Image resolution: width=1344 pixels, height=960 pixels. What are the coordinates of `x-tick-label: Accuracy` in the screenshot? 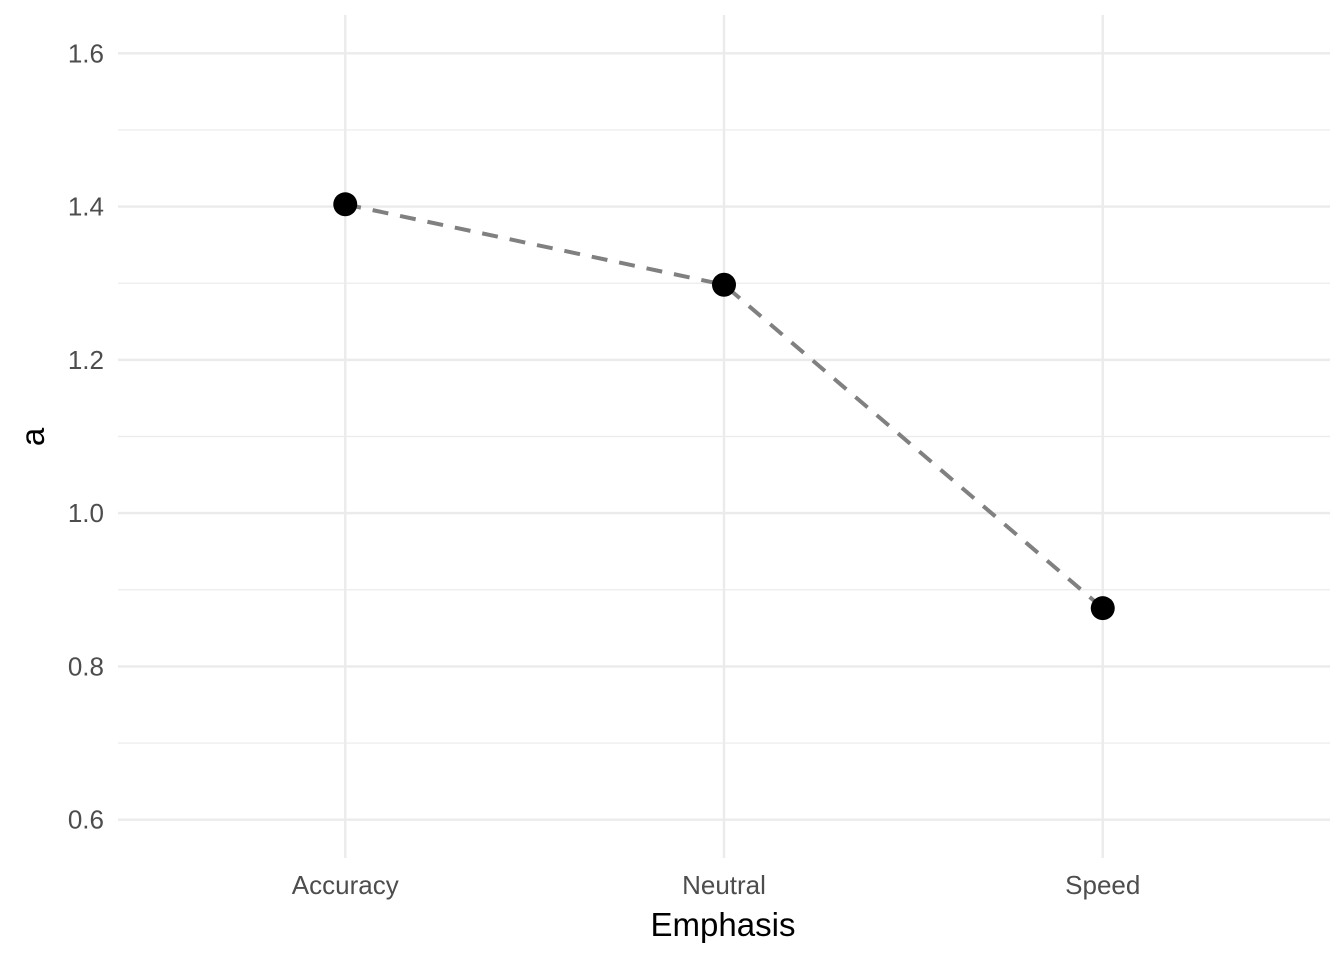 It's located at (345, 885).